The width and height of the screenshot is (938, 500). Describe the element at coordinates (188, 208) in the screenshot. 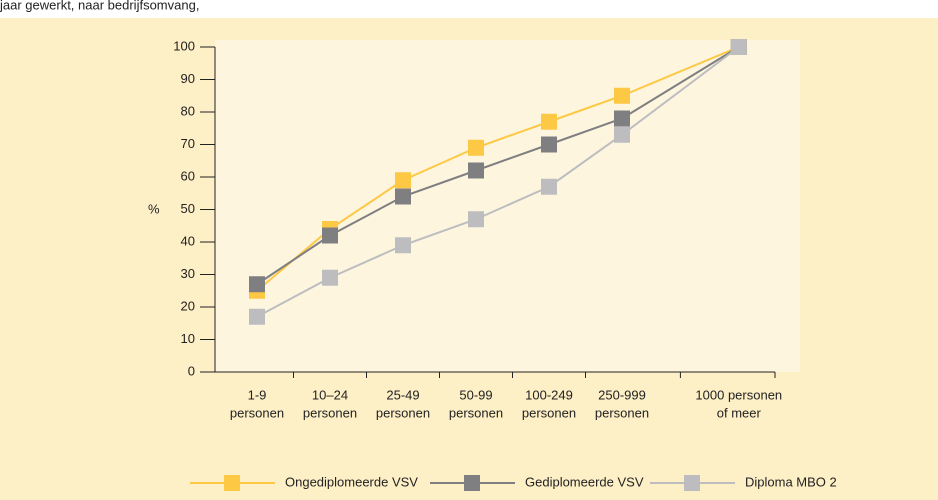

I see `y-tick-label: 50` at that location.